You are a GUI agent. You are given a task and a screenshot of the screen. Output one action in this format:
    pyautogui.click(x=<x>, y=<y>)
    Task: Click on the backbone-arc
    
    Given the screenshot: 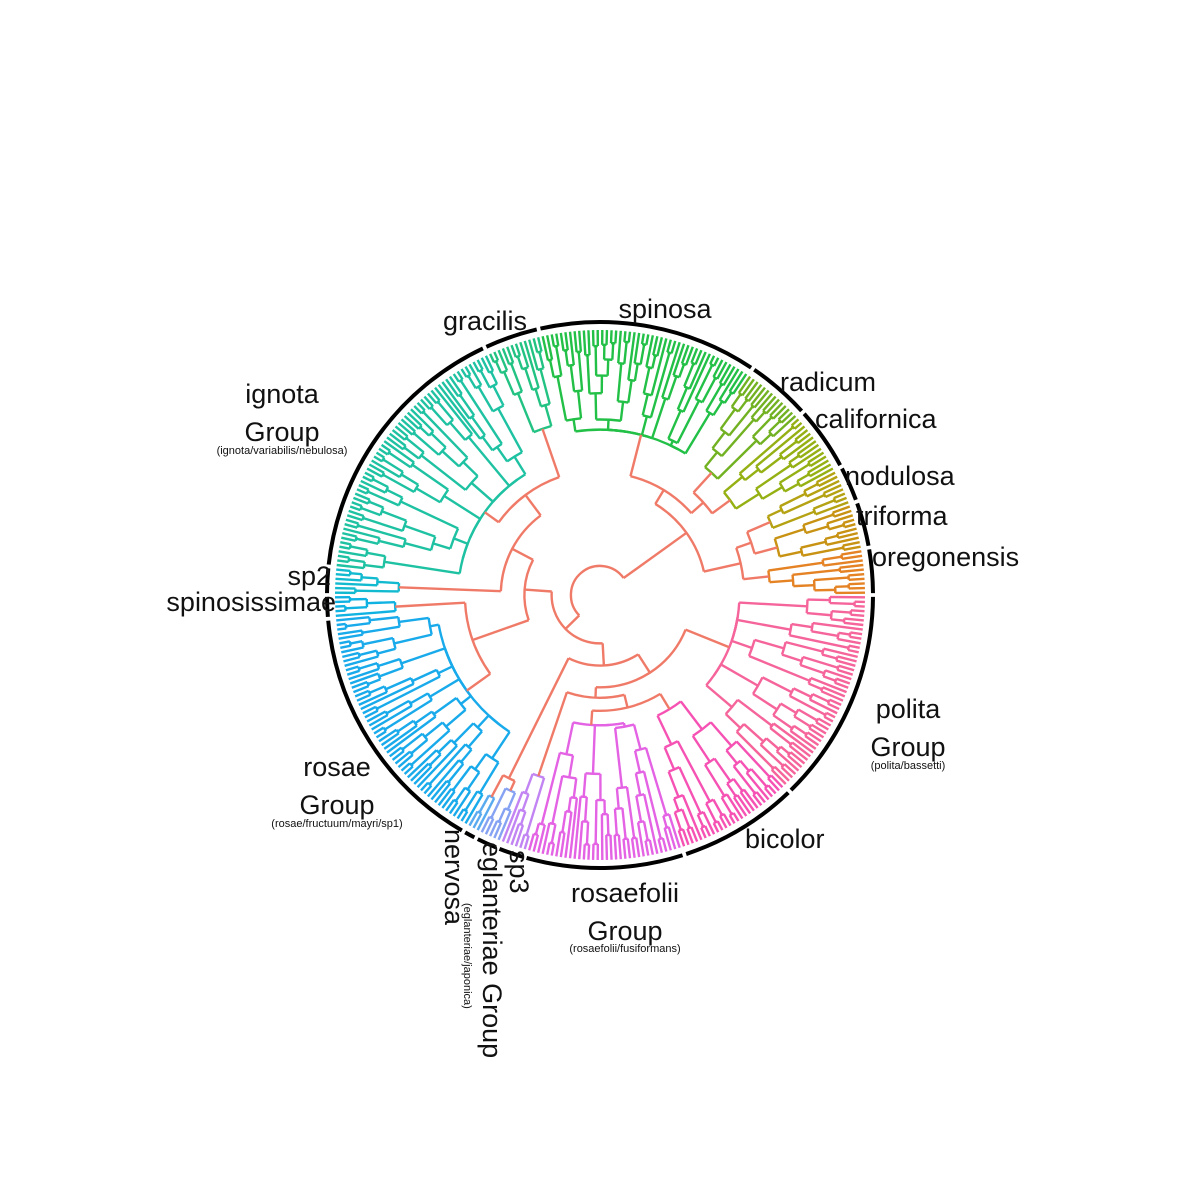 What is the action you would take?
    pyautogui.click(x=626, y=702)
    